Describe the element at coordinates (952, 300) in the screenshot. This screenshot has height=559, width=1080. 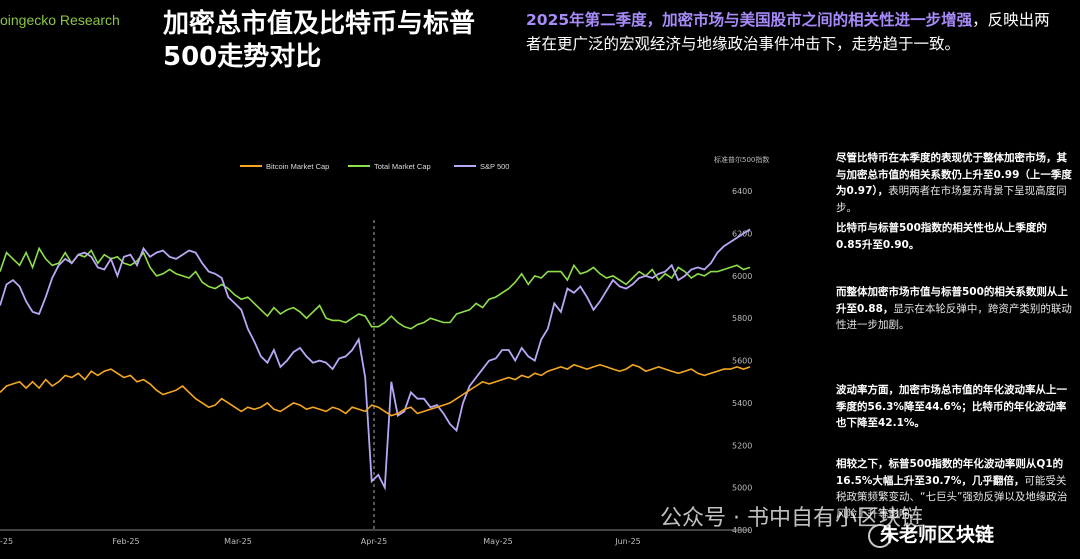
I see `note-bold: 而整体加密市场市值与标普500的相关系数则从上升至0.88，` at that location.